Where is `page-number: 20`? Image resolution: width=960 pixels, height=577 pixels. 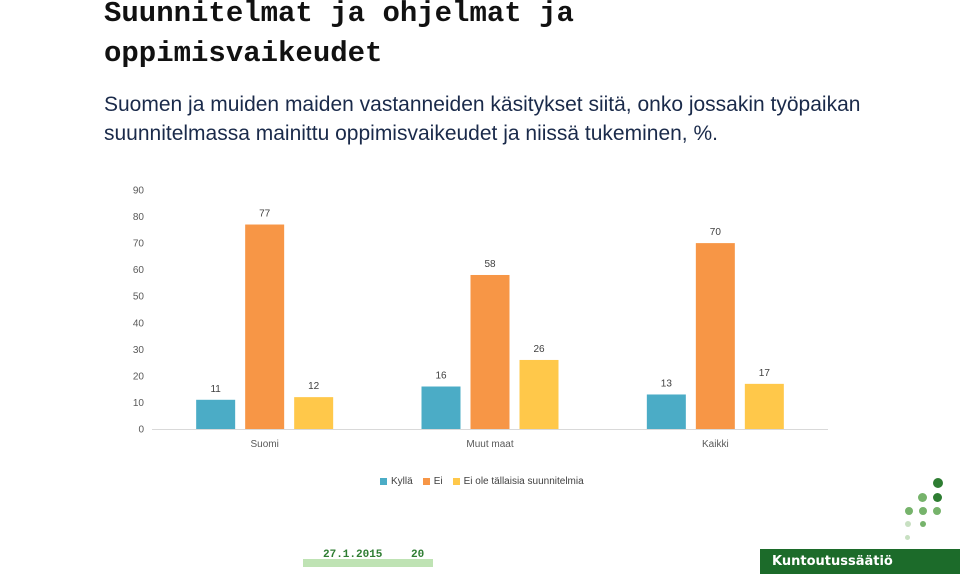
page-number: 20 is located at coordinates (418, 555).